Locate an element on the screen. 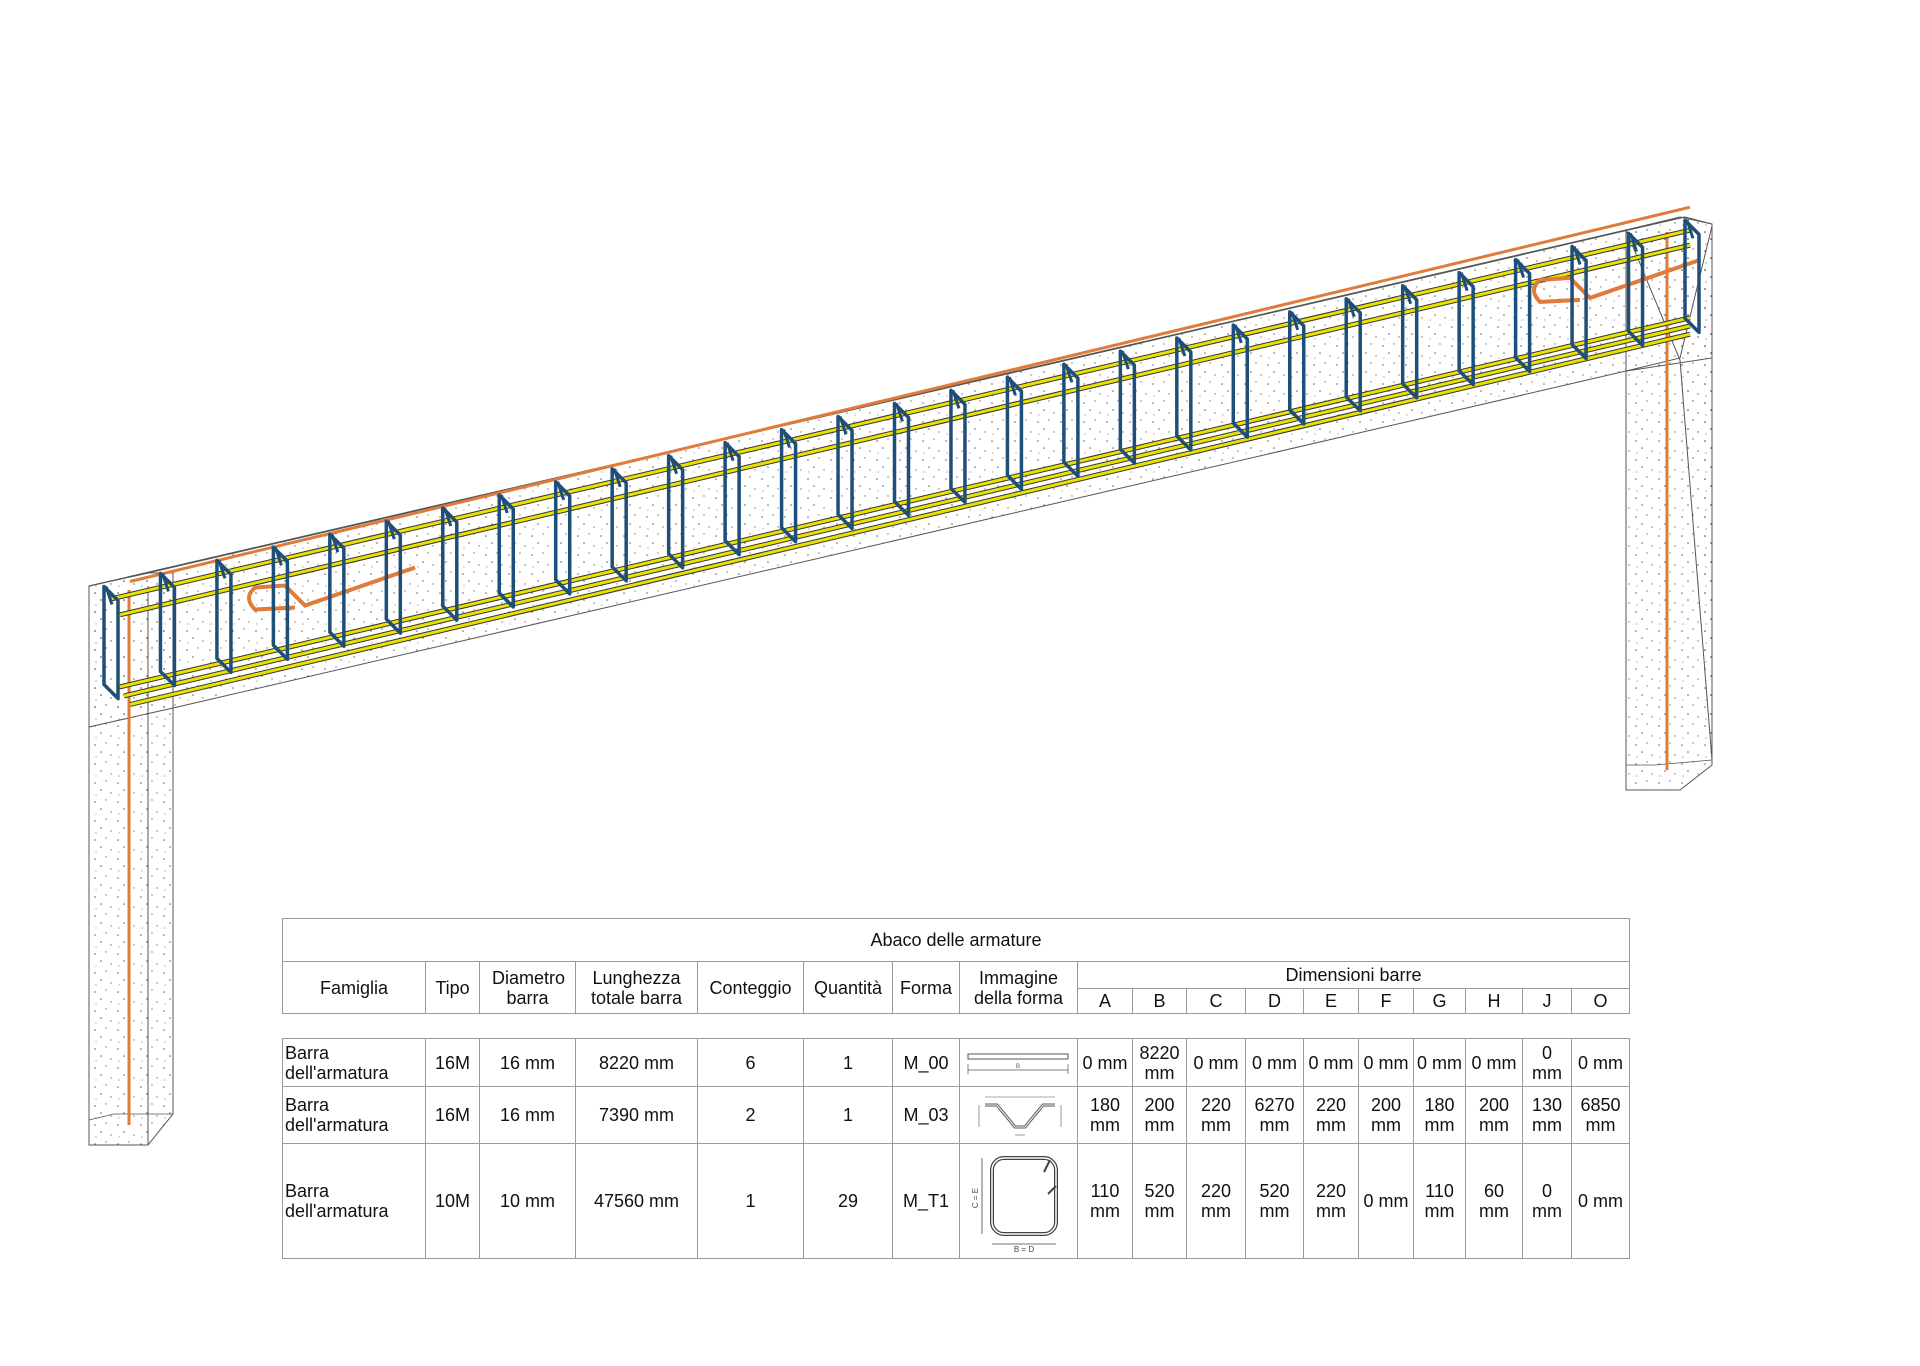  cell-dim-a: 180 mm is located at coordinates (1105, 1115).